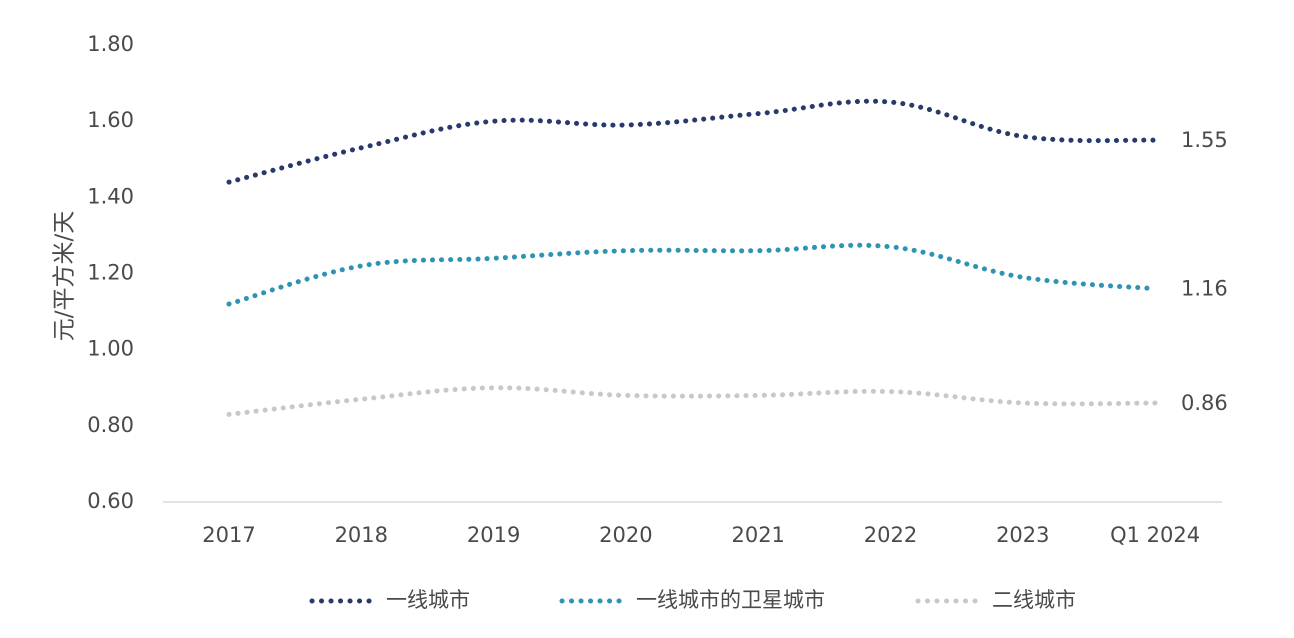 This screenshot has width=1294, height=638. I want to click on legend-item: 二线城市, so click(997, 600).